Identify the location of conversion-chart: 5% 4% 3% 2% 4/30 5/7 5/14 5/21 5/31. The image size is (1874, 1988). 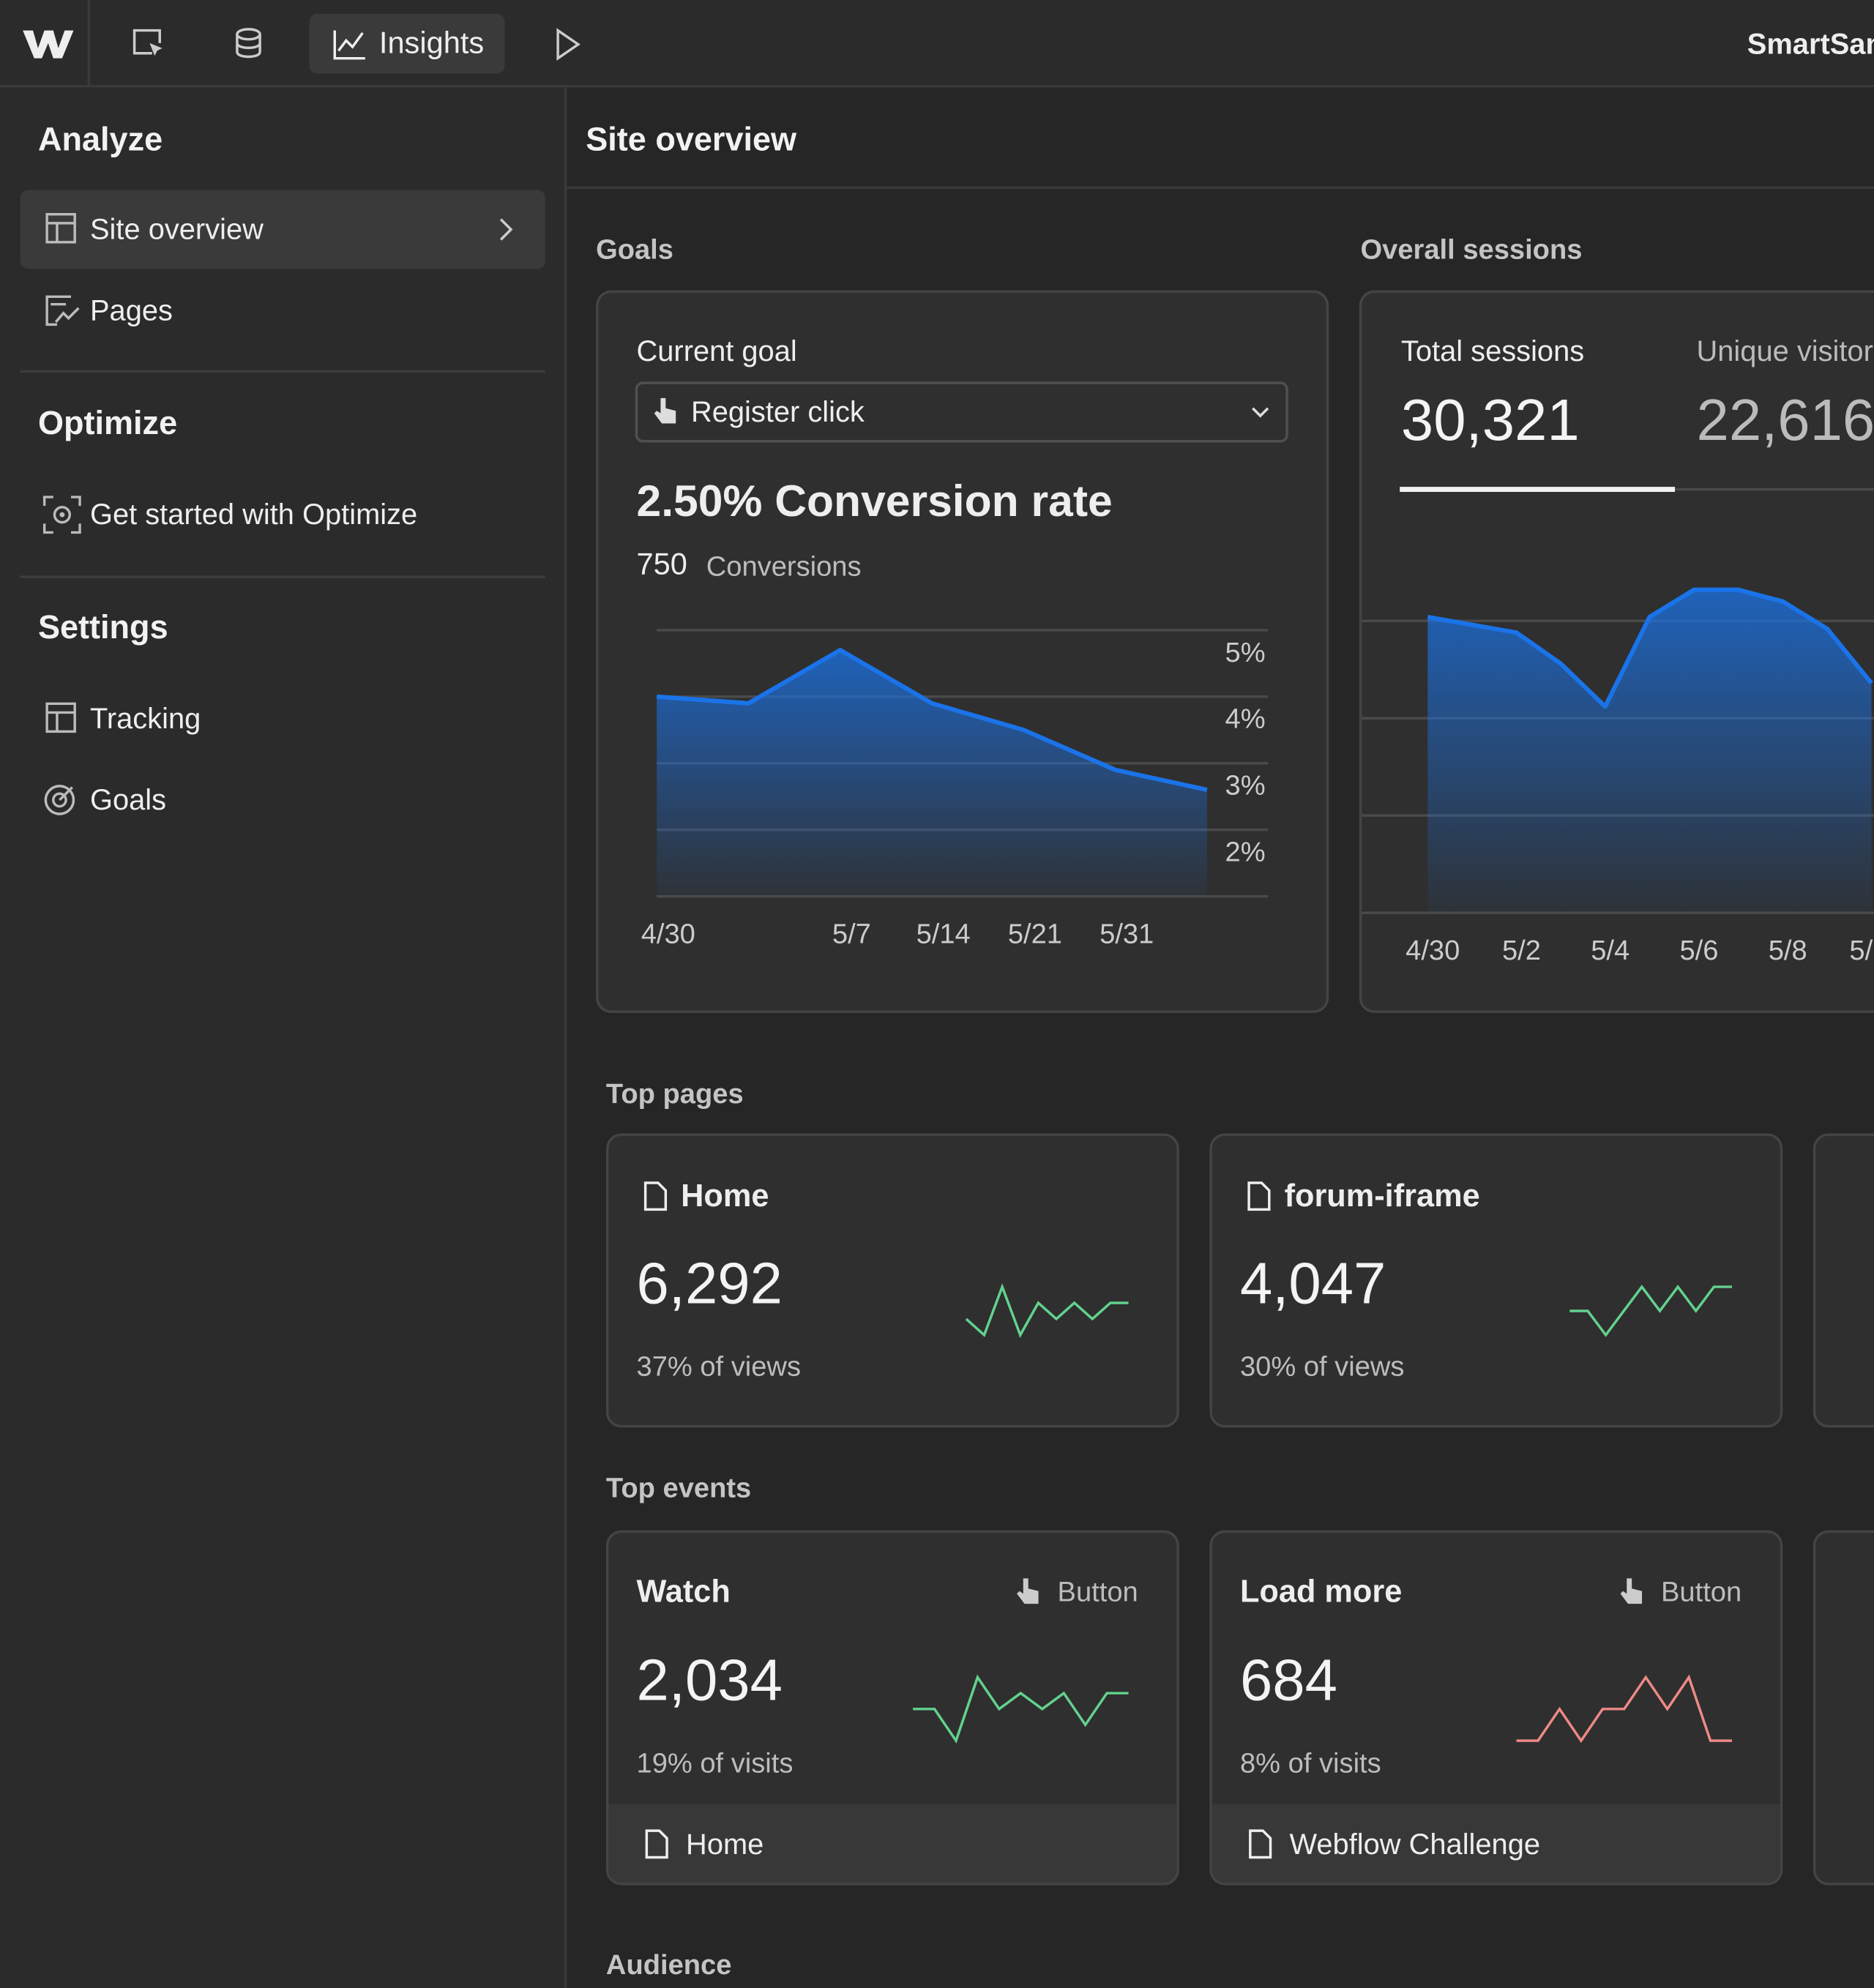
(955, 789).